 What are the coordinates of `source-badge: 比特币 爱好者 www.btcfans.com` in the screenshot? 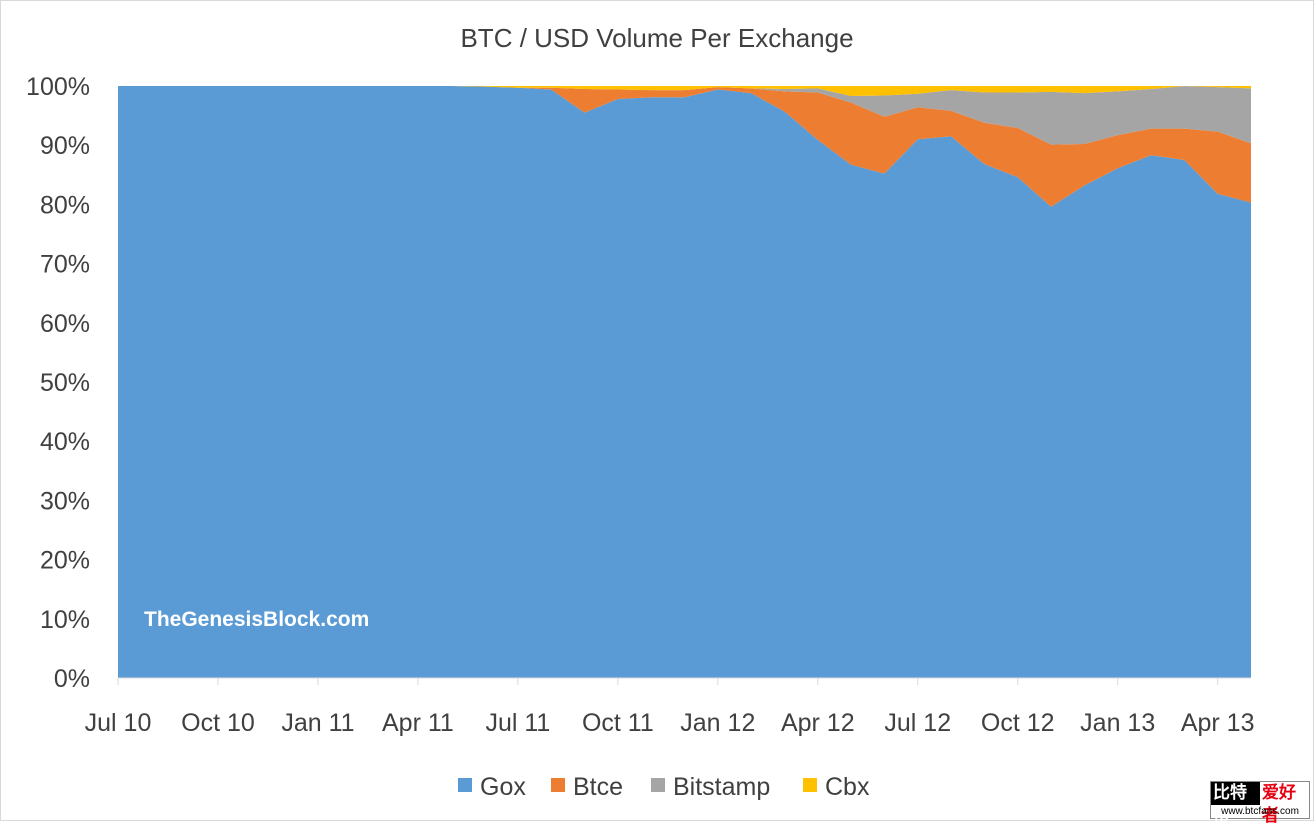 It's located at (1260, 803).